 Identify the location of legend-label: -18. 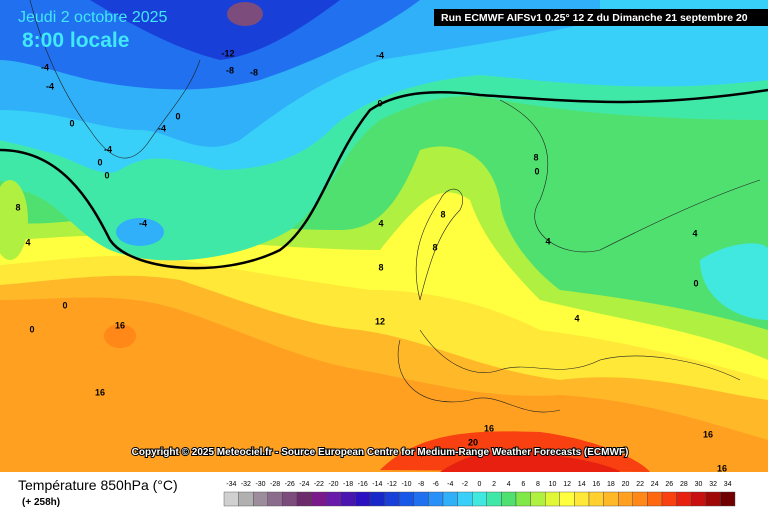
(348, 484).